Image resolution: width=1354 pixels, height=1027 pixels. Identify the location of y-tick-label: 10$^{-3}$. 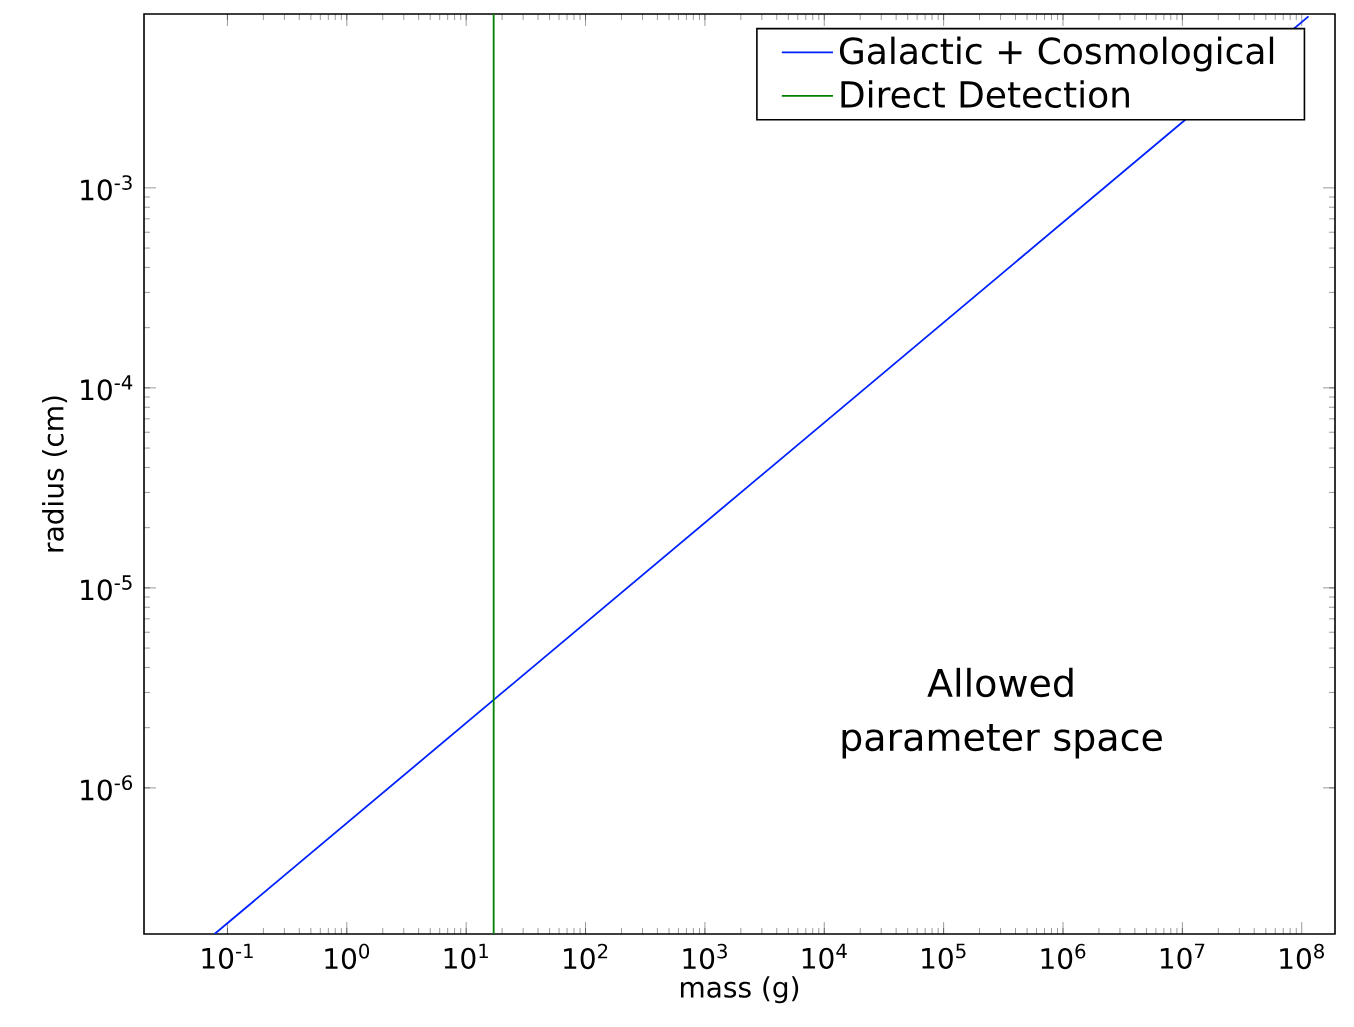
(106, 188).